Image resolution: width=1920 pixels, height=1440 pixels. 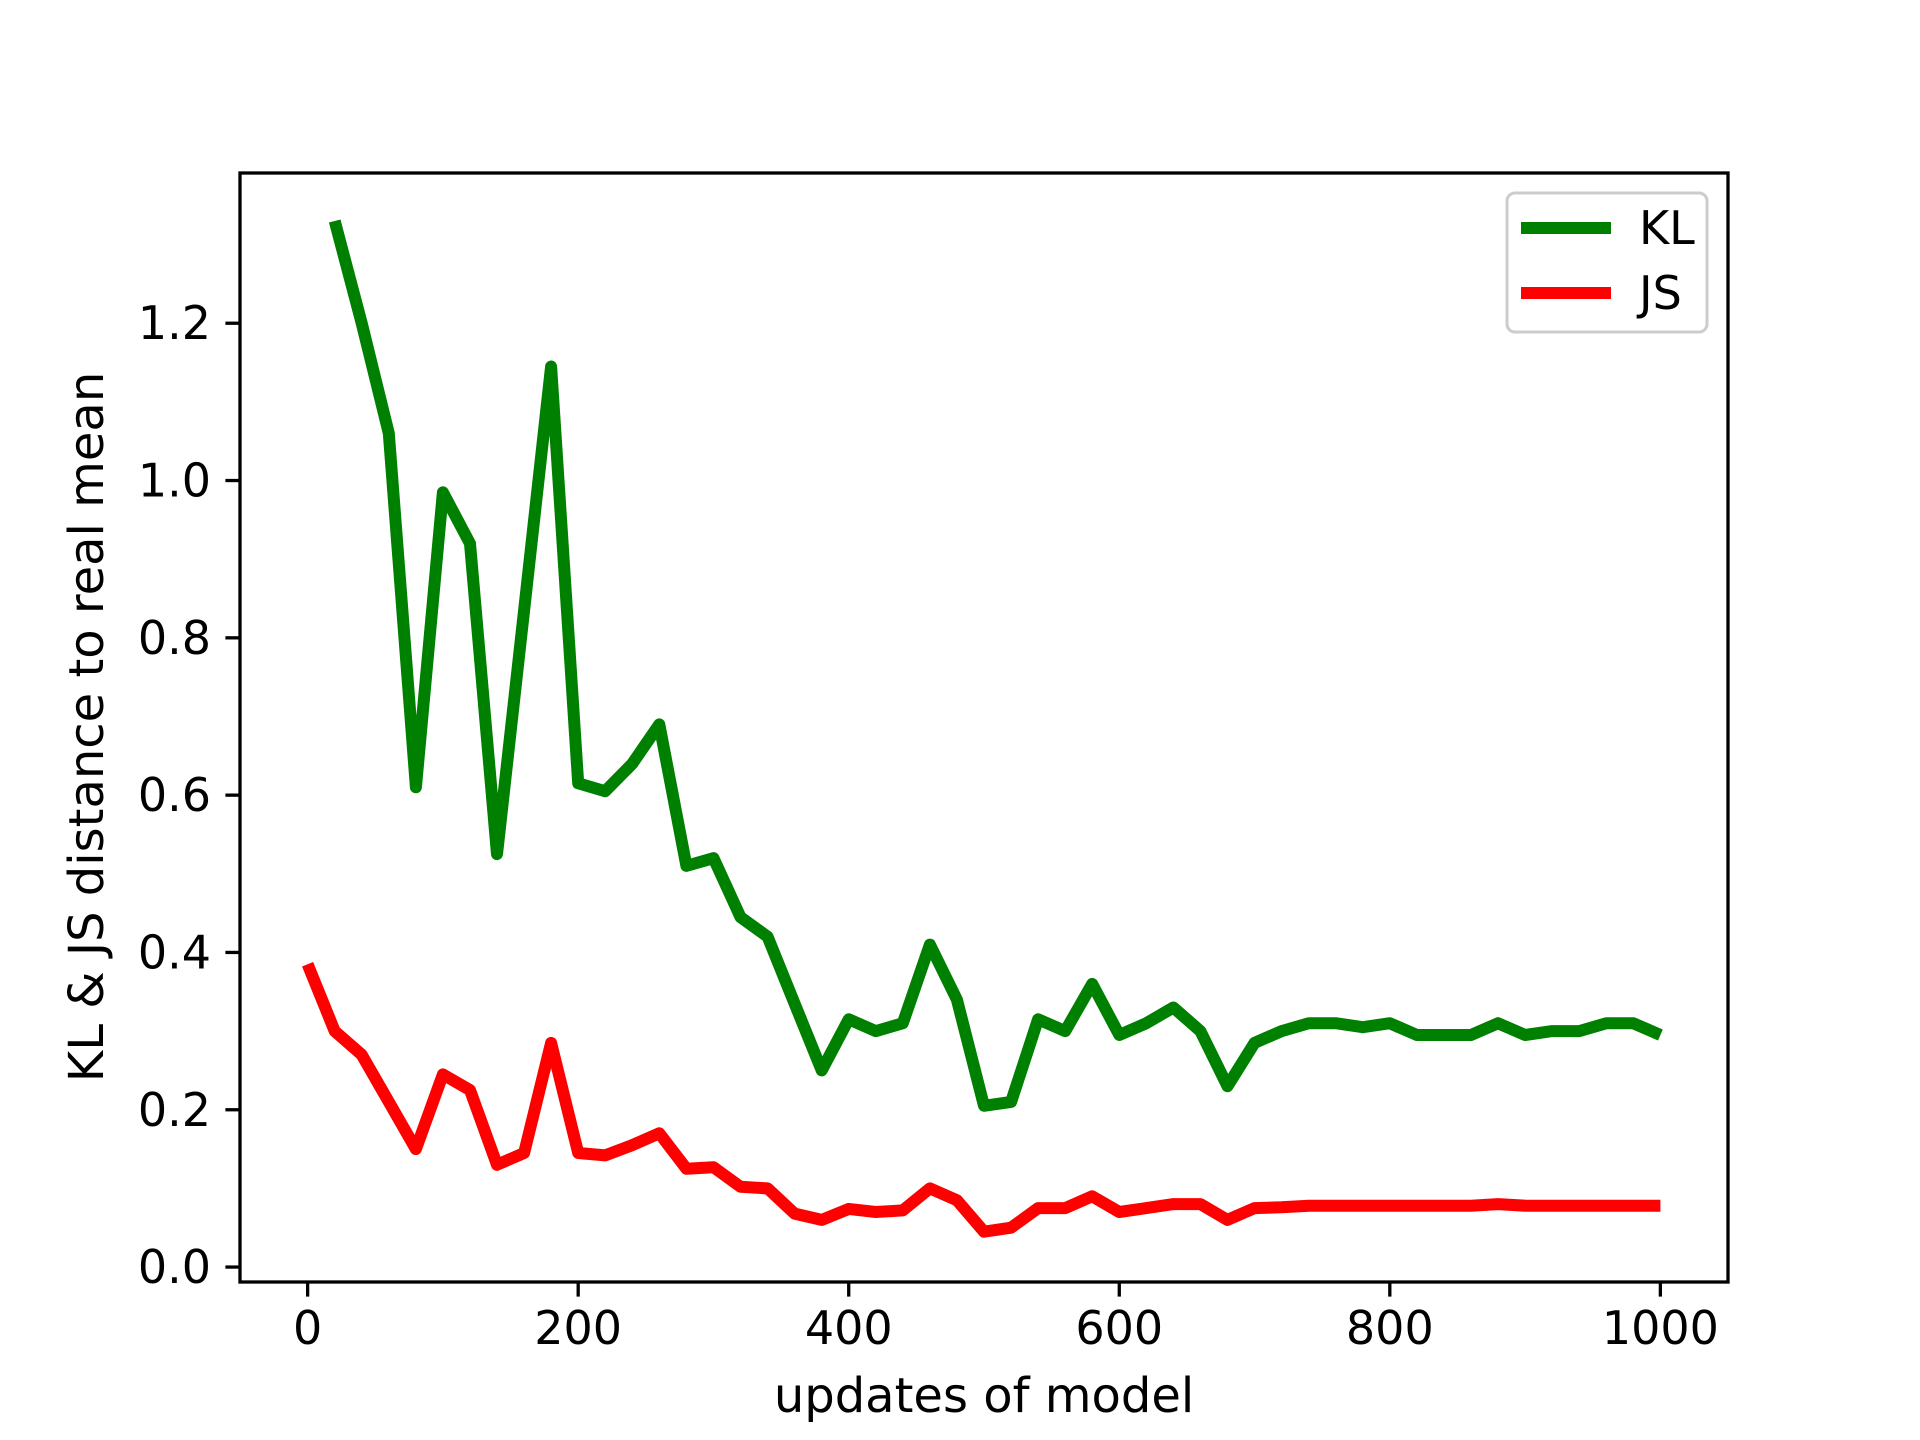 What do you see at coordinates (174, 323) in the screenshot?
I see `y-tick-label: 1.2` at bounding box center [174, 323].